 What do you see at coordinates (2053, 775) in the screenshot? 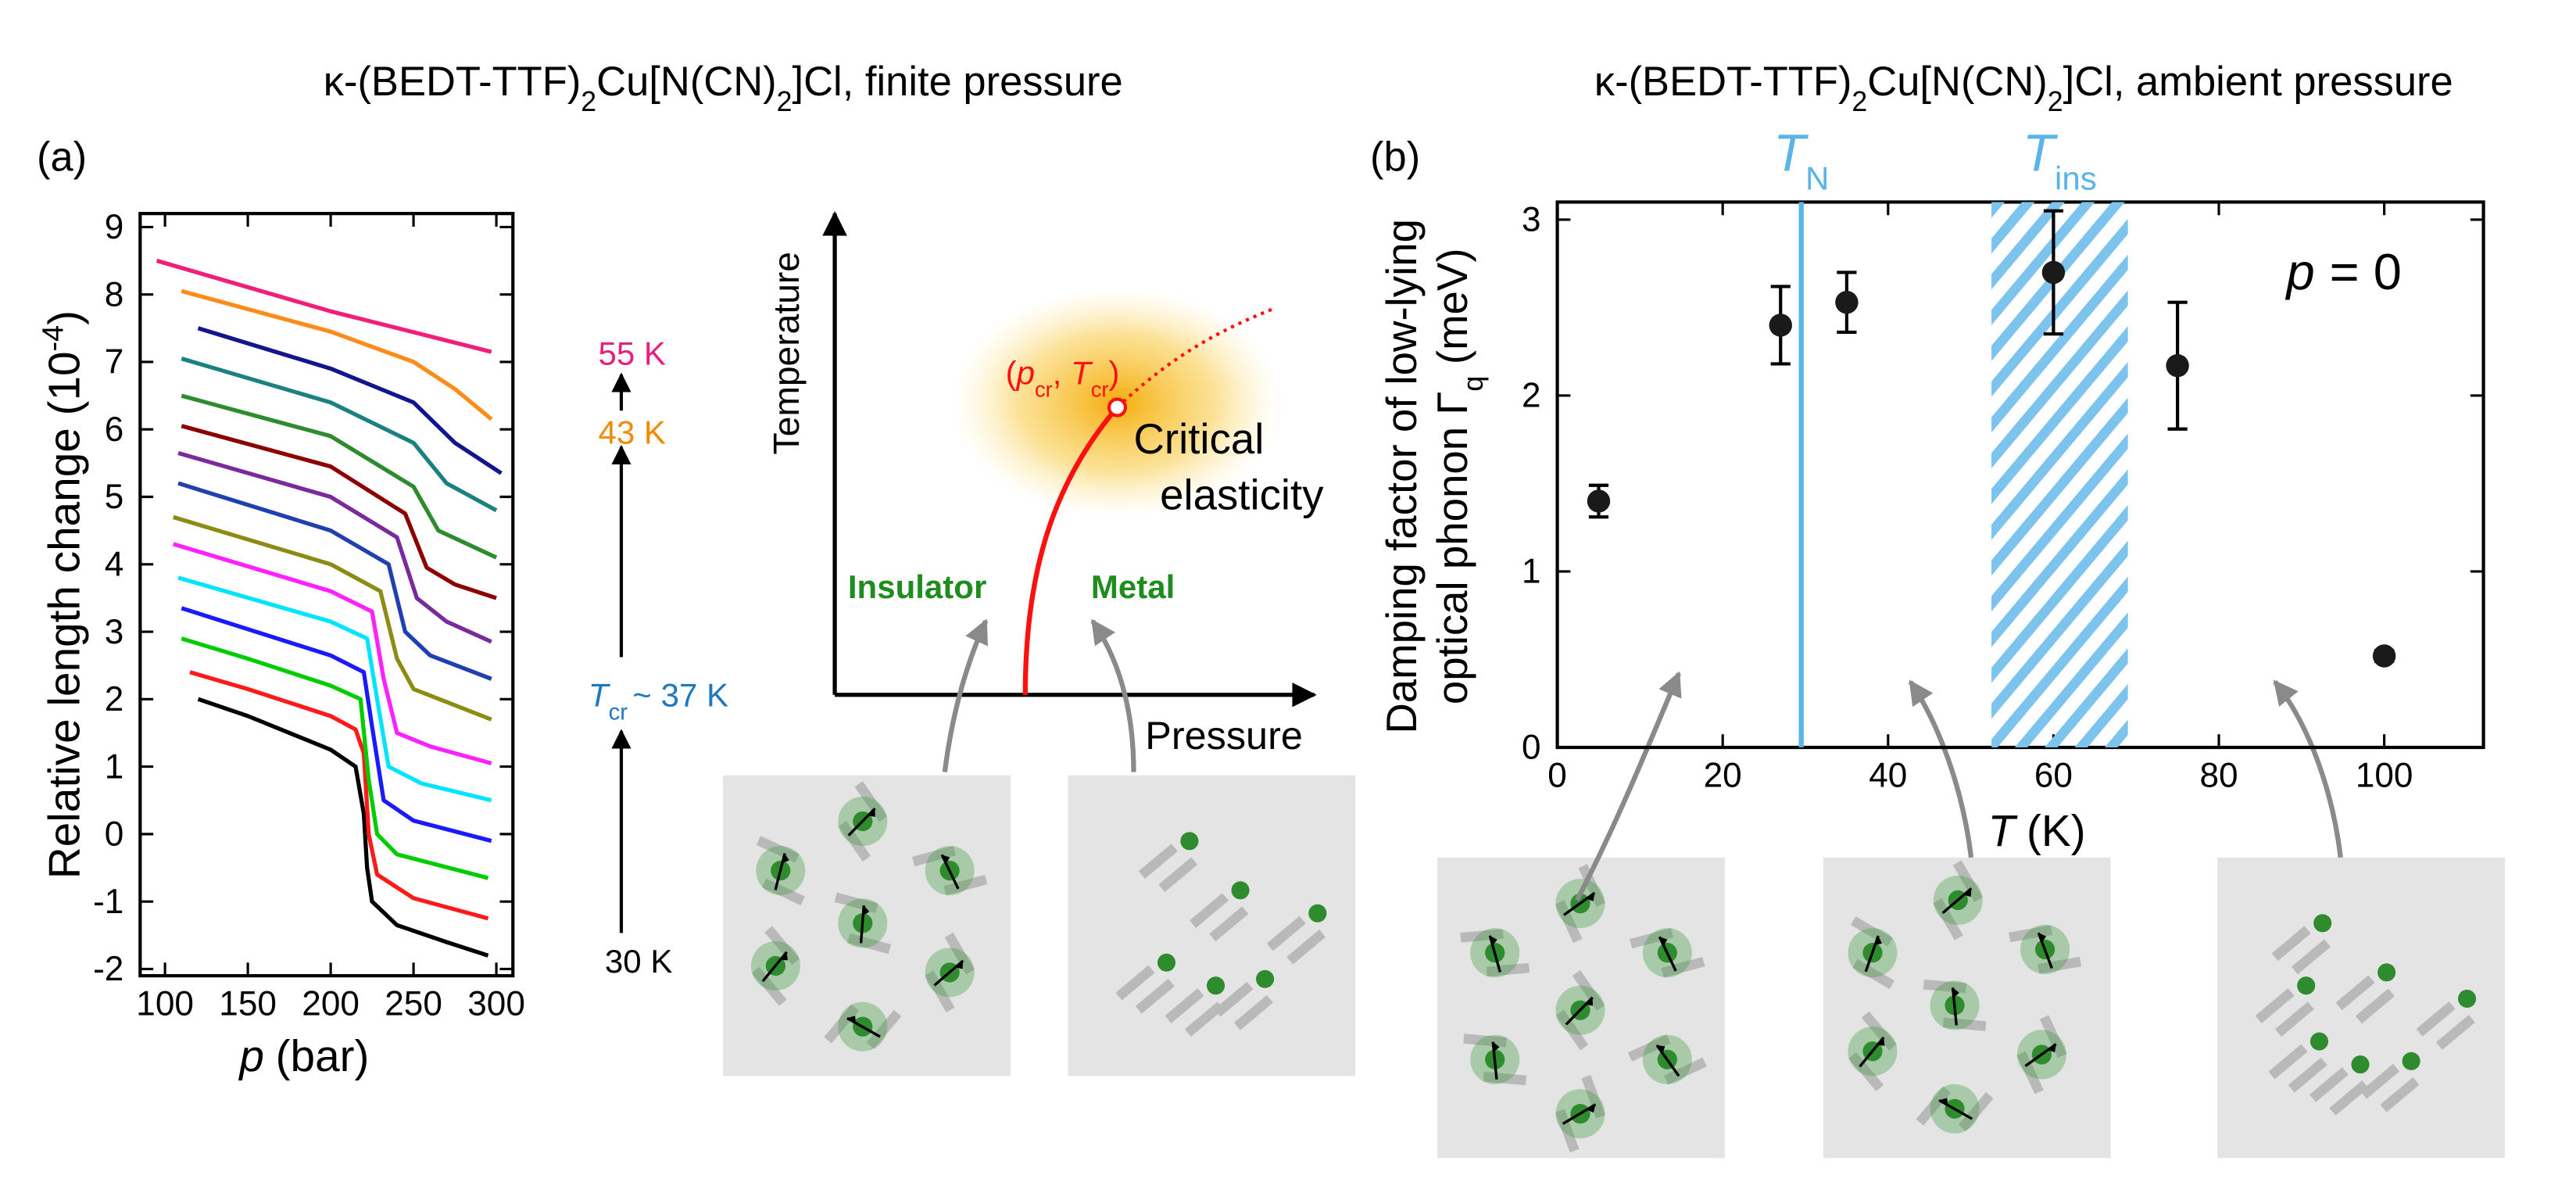
I see `x-tick-label: 60` at bounding box center [2053, 775].